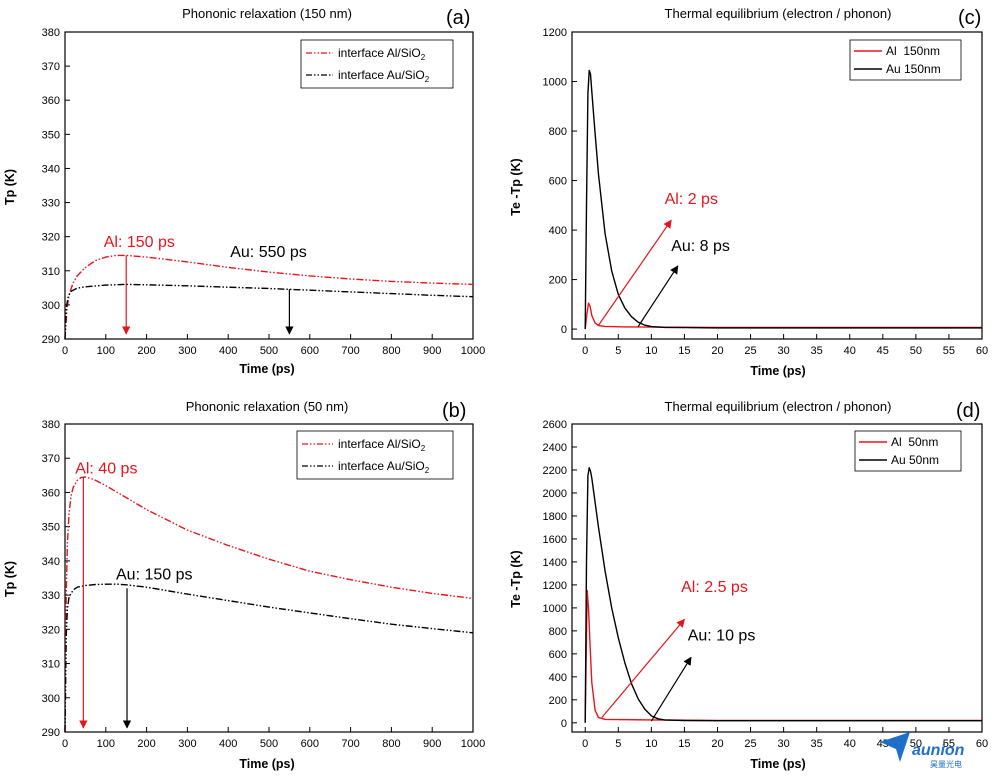  Describe the element at coordinates (267, 406) in the screenshot. I see `chart-title: Phononic relaxation (50 nm)` at that location.